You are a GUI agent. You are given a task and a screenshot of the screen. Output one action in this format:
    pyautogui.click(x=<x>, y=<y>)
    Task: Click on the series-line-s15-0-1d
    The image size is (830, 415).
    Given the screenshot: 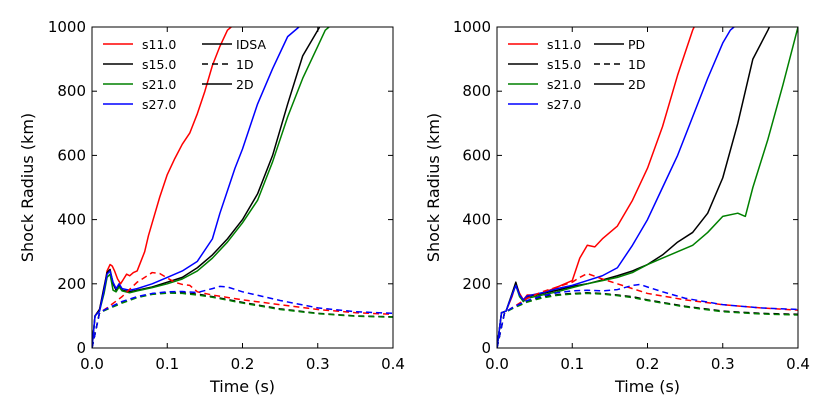 What is the action you would take?
    pyautogui.click(x=242, y=320)
    